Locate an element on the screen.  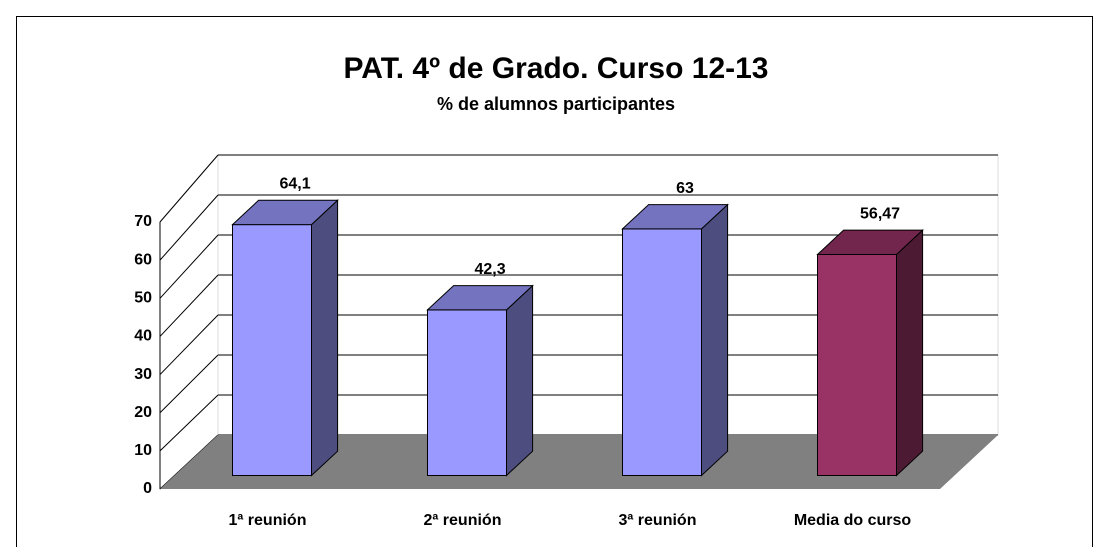
value-label: 42,3 is located at coordinates (489, 269).